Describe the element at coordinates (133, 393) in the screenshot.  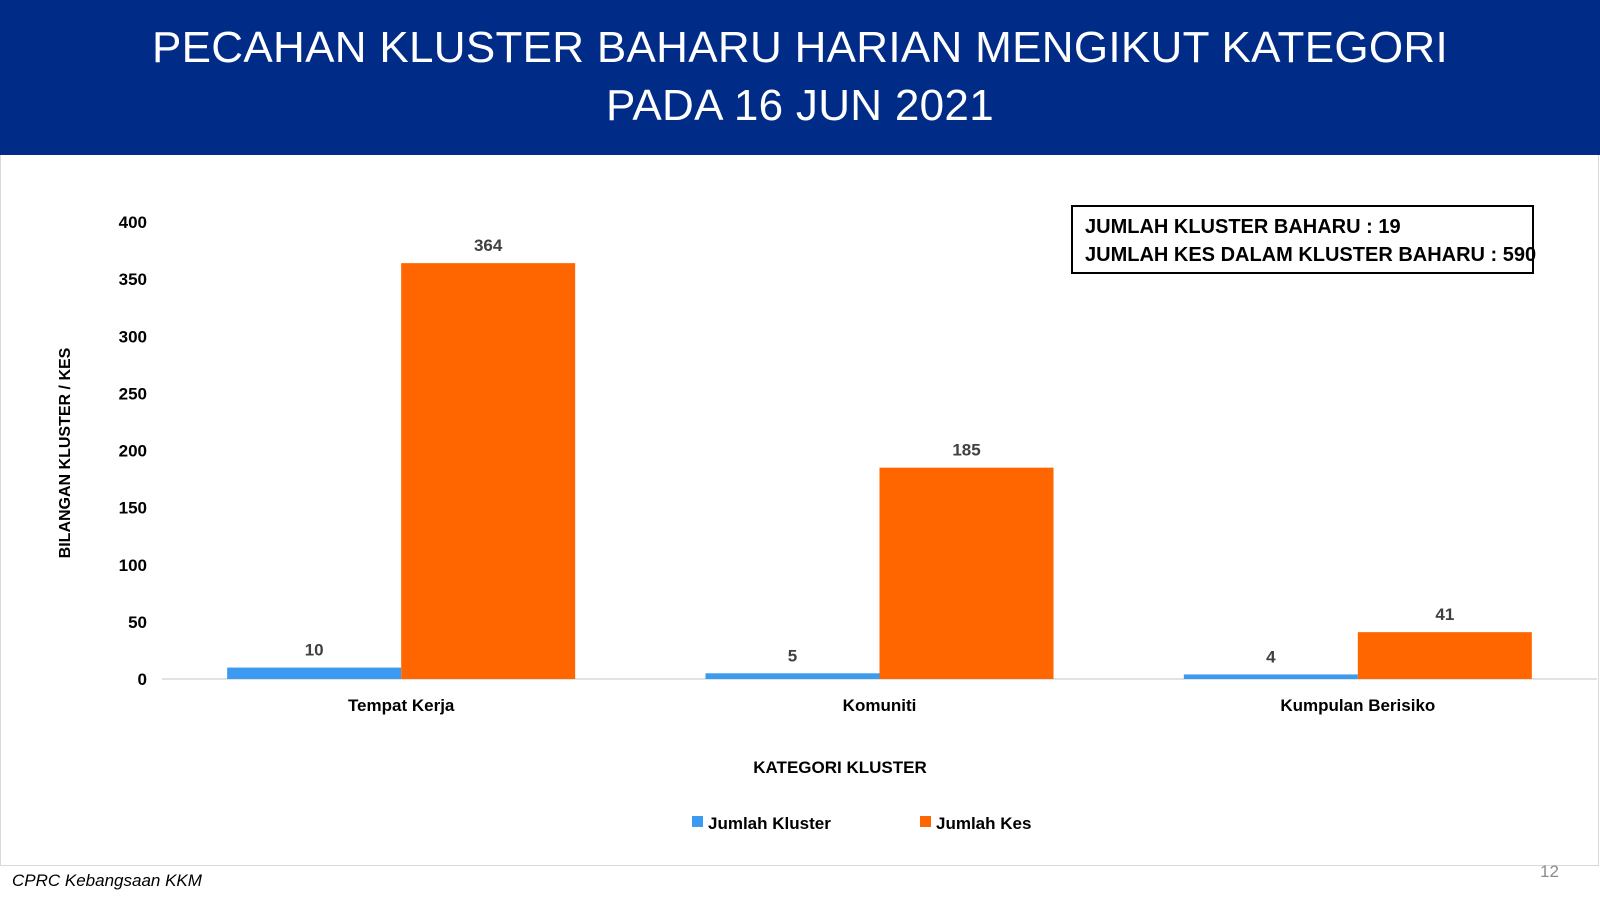
I see `y-tick-label: 250` at that location.